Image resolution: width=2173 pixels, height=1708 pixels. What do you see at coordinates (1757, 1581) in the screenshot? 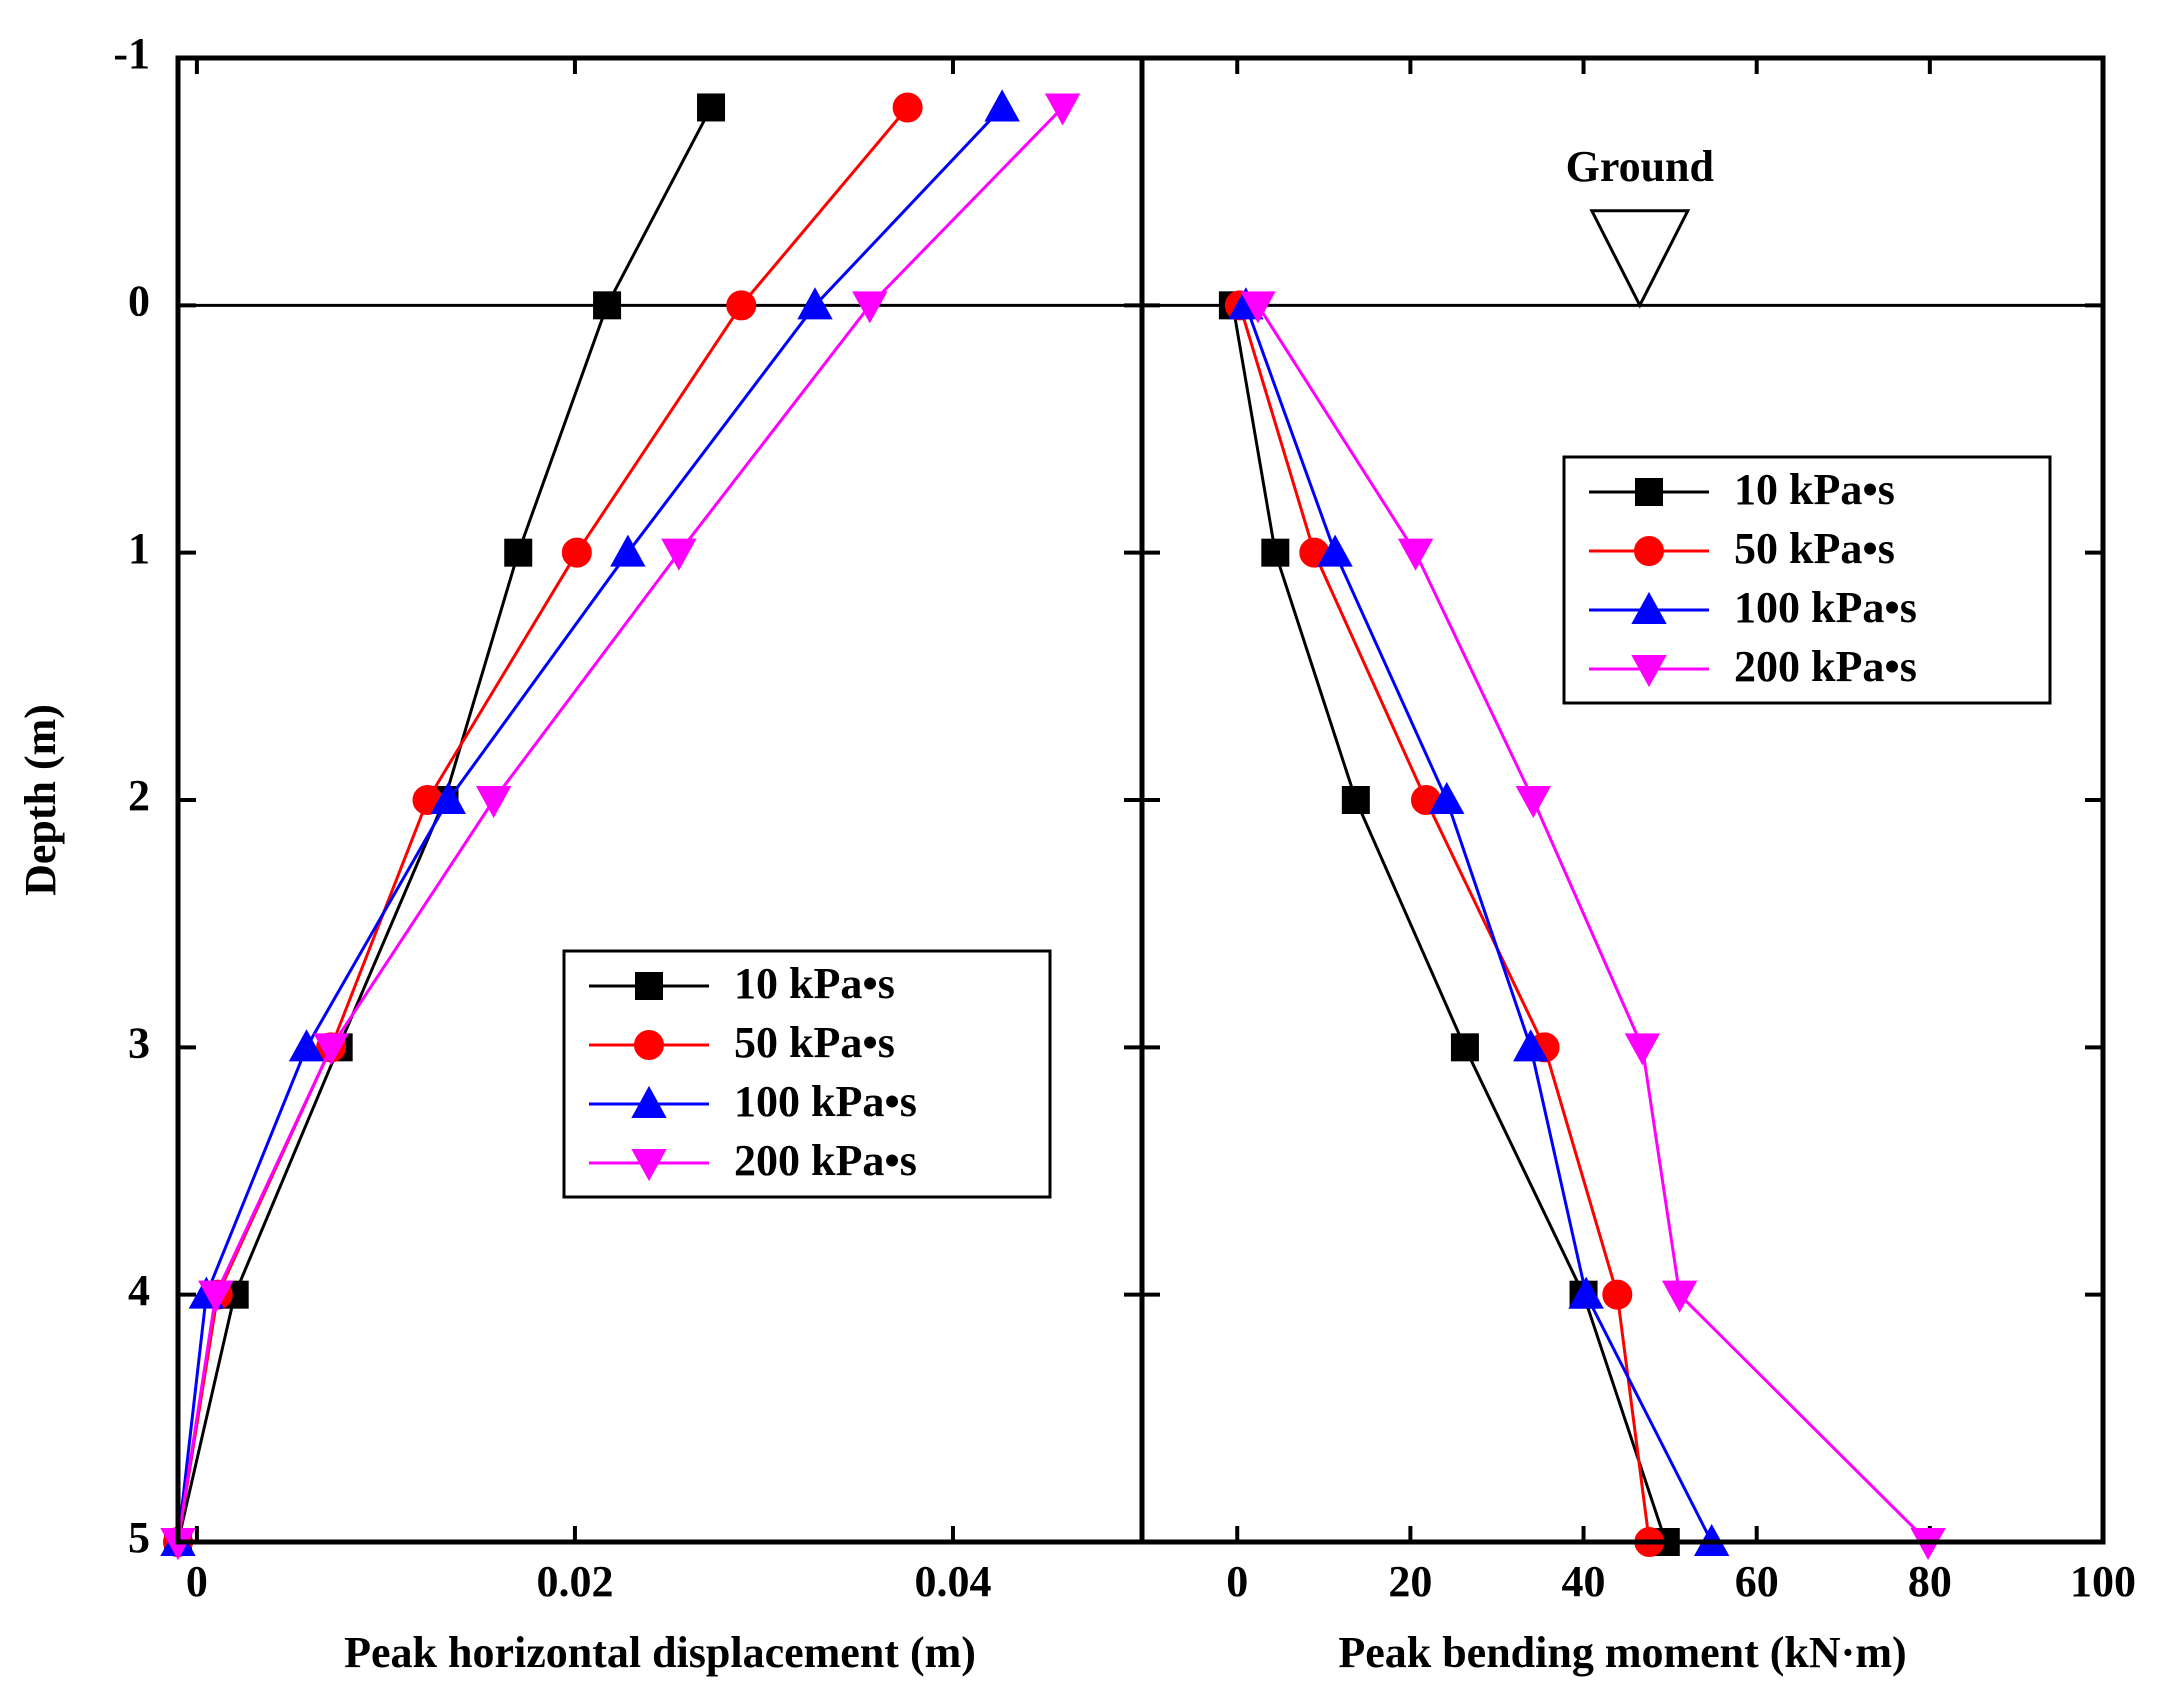
I see `x-tick-label: 60` at bounding box center [1757, 1581].